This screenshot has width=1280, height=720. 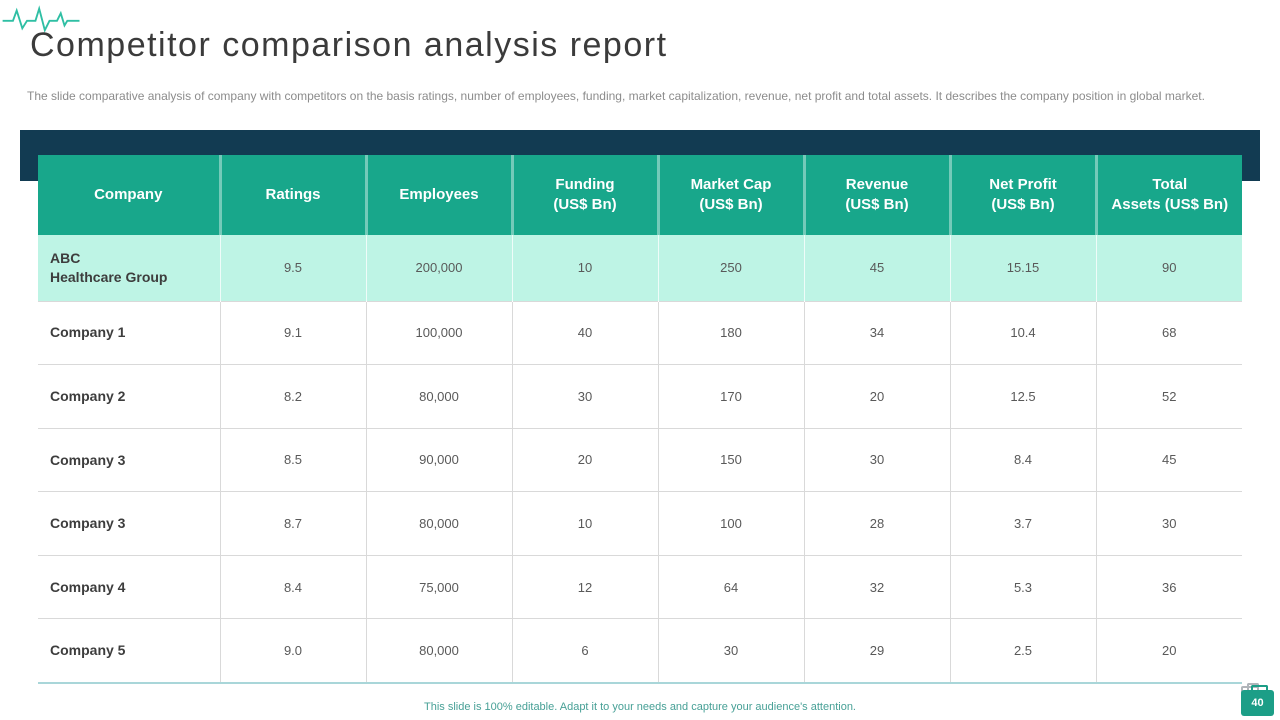 I want to click on value-cell: 8.7, so click(x=292, y=523).